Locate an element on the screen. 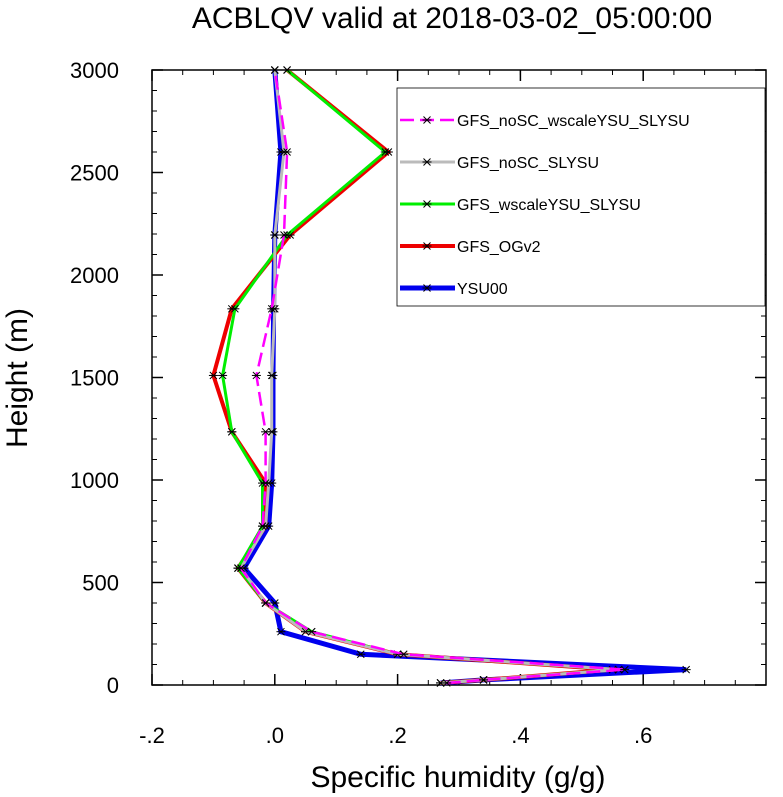  chart-title: ACBLQV valid at 2018-03-02_05:00:00 is located at coordinates (452, 18).